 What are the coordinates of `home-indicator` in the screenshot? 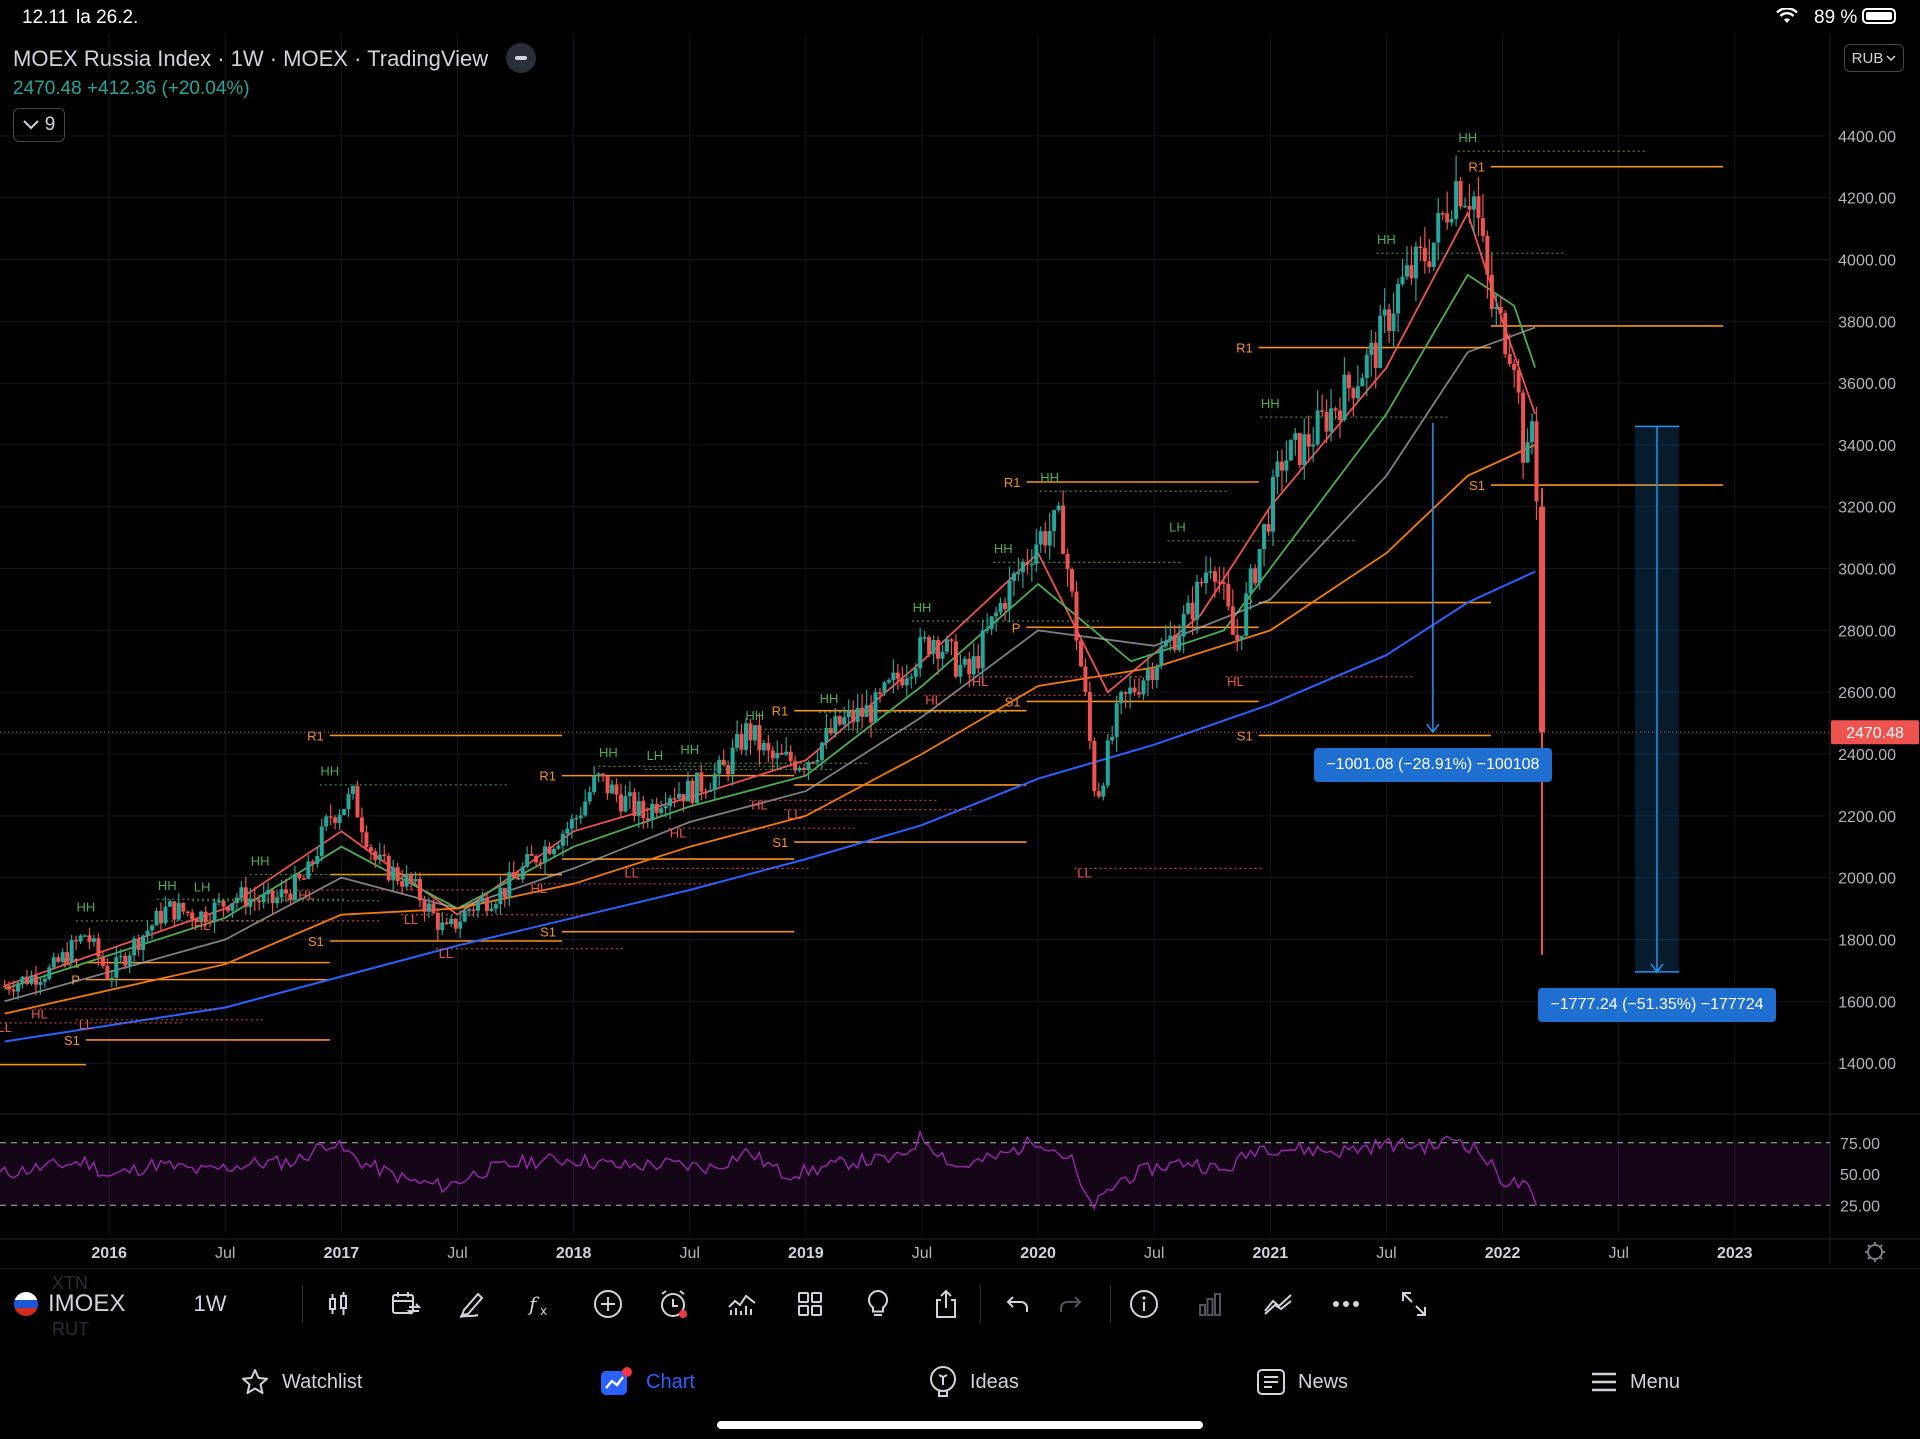 It's located at (960, 1425).